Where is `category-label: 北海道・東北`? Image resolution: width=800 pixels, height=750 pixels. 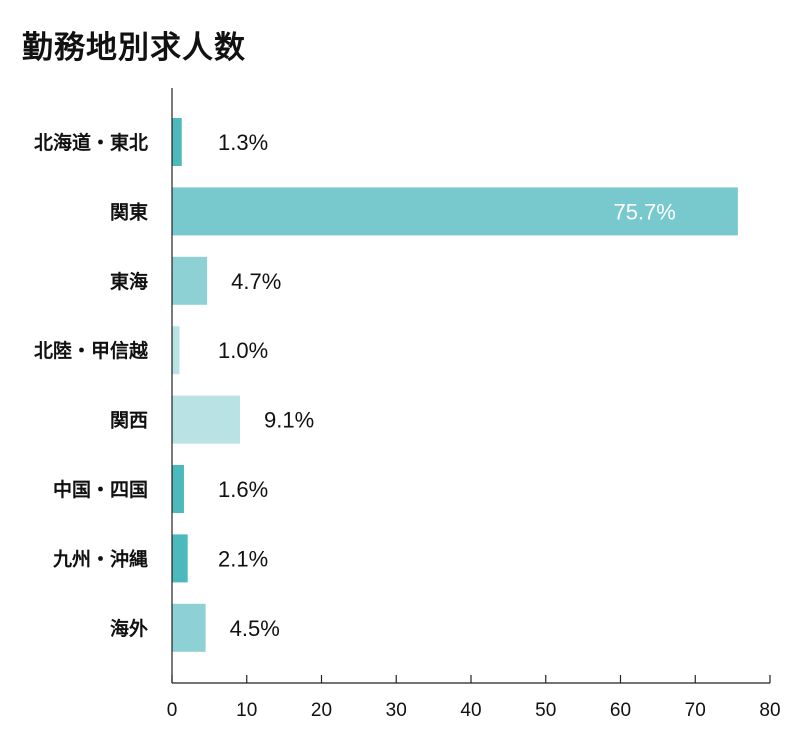
category-label: 北海道・東北 is located at coordinates (91, 142).